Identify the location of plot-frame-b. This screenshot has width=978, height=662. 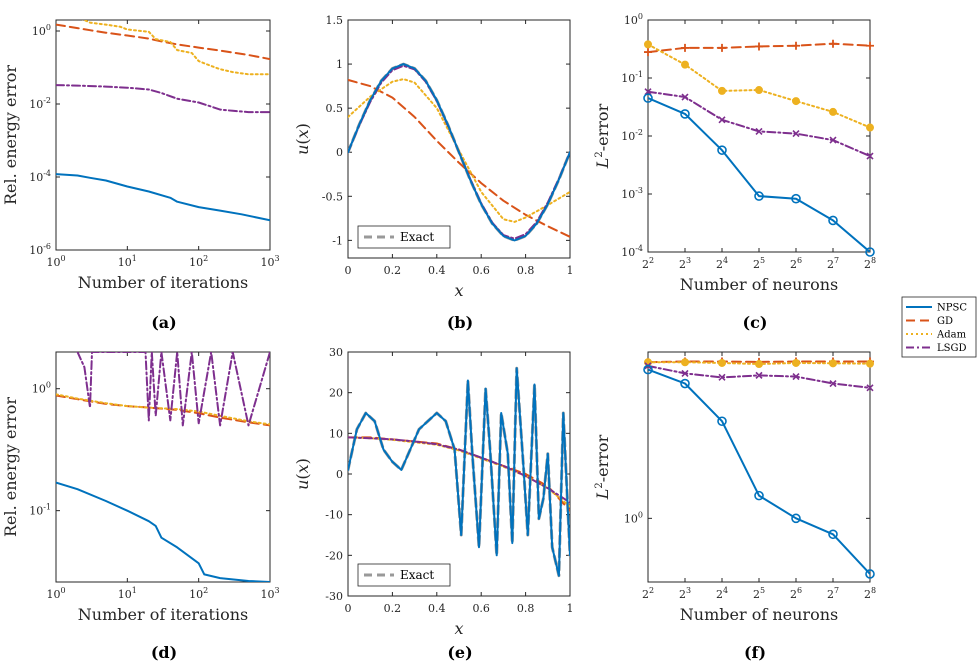
(459, 139).